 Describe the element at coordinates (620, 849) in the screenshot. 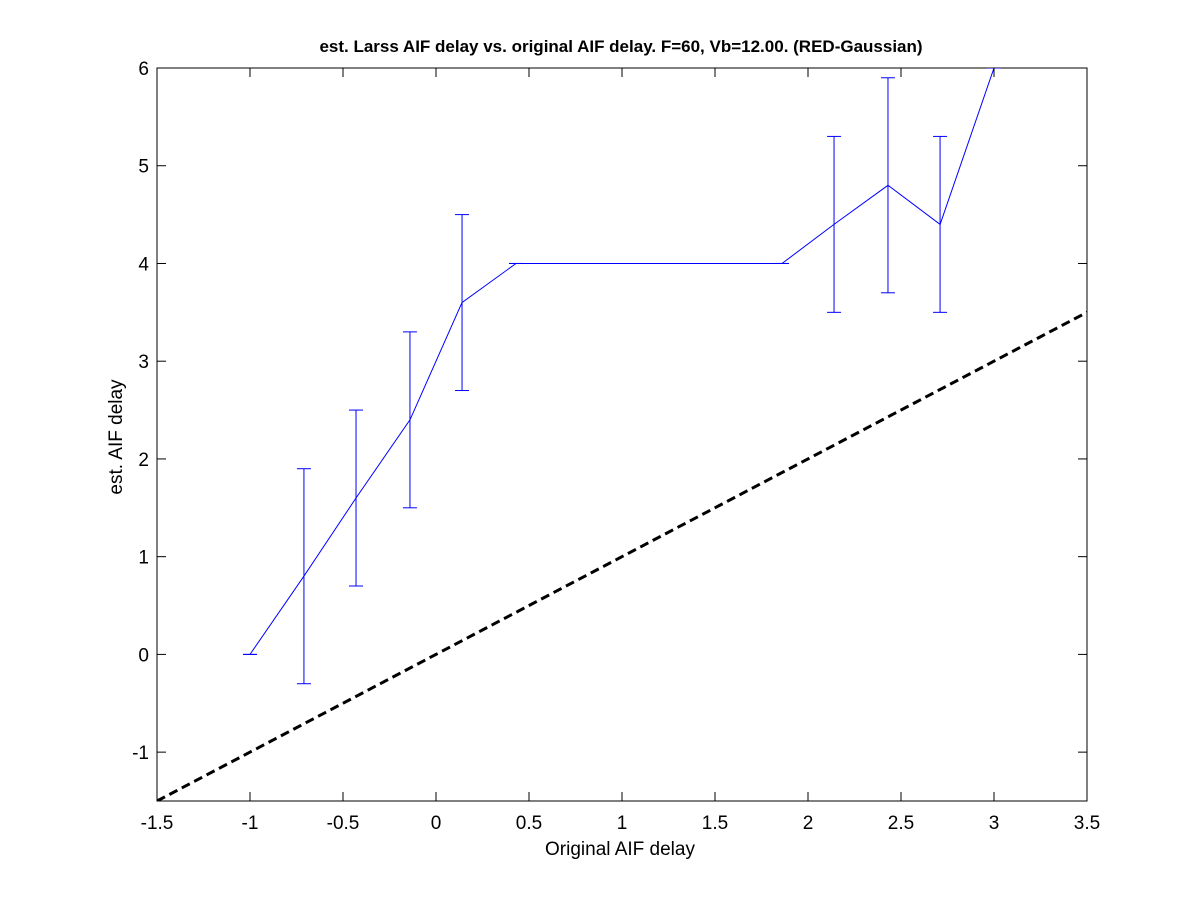

I see `x-axis-label: Original AIF delay` at that location.